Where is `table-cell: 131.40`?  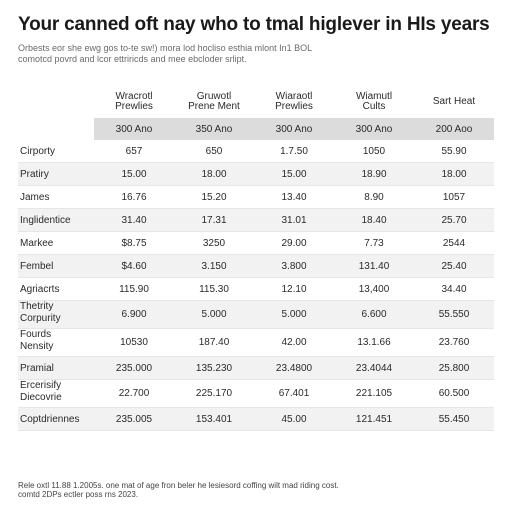 table-cell: 131.40 is located at coordinates (374, 266).